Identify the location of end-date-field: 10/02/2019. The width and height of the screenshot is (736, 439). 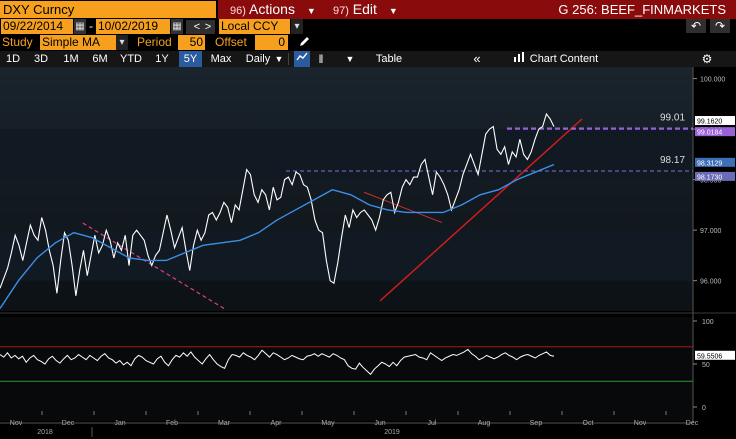
(133, 26).